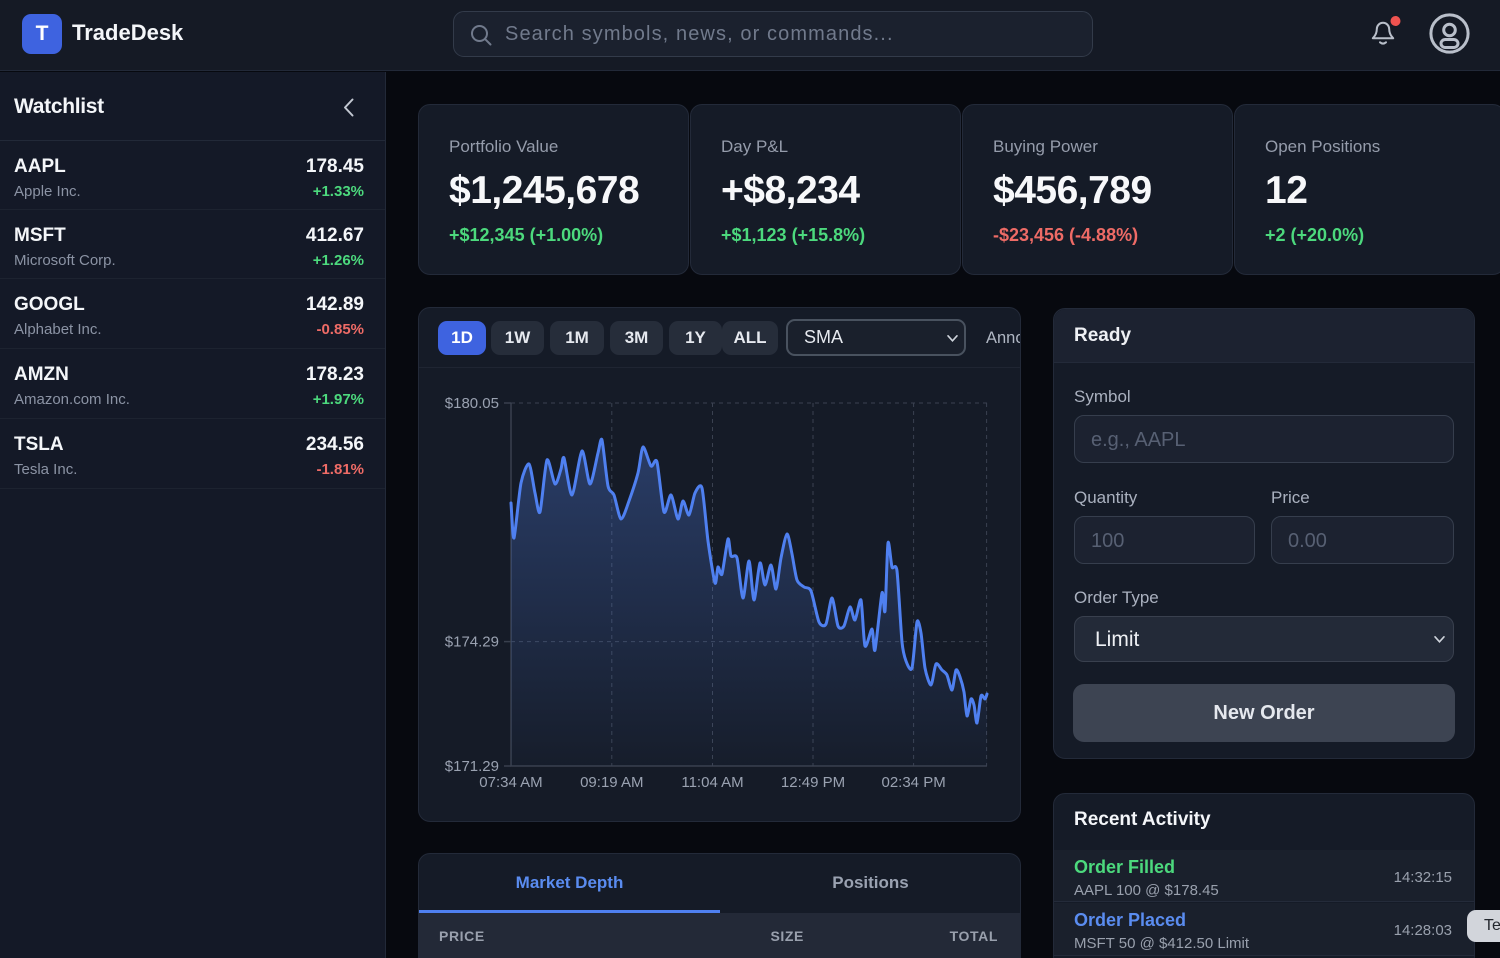 Image resolution: width=1500 pixels, height=958 pixels. What do you see at coordinates (813, 782) in the screenshot?
I see `svg-text: 12:49 PM` at bounding box center [813, 782].